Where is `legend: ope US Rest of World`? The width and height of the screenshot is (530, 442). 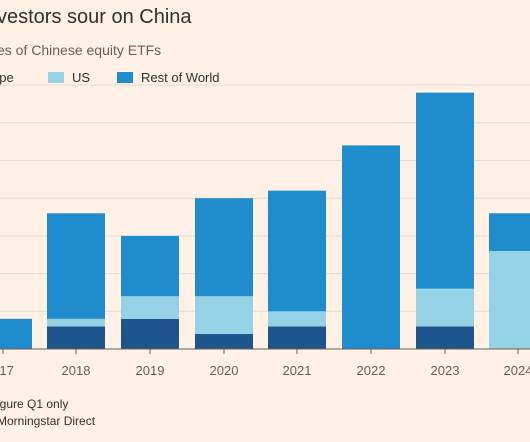
legend: ope US Rest of World is located at coordinates (265, 78).